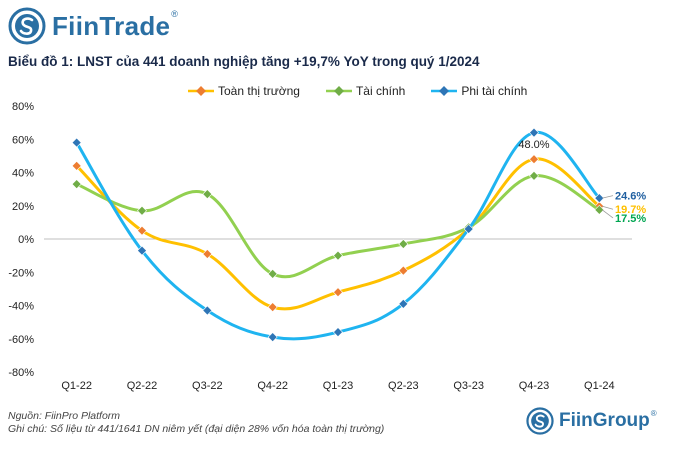 Image resolution: width=677 pixels, height=449 pixels. Describe the element at coordinates (653, 413) in the screenshot. I see `footer-registered-mark: ®` at that location.